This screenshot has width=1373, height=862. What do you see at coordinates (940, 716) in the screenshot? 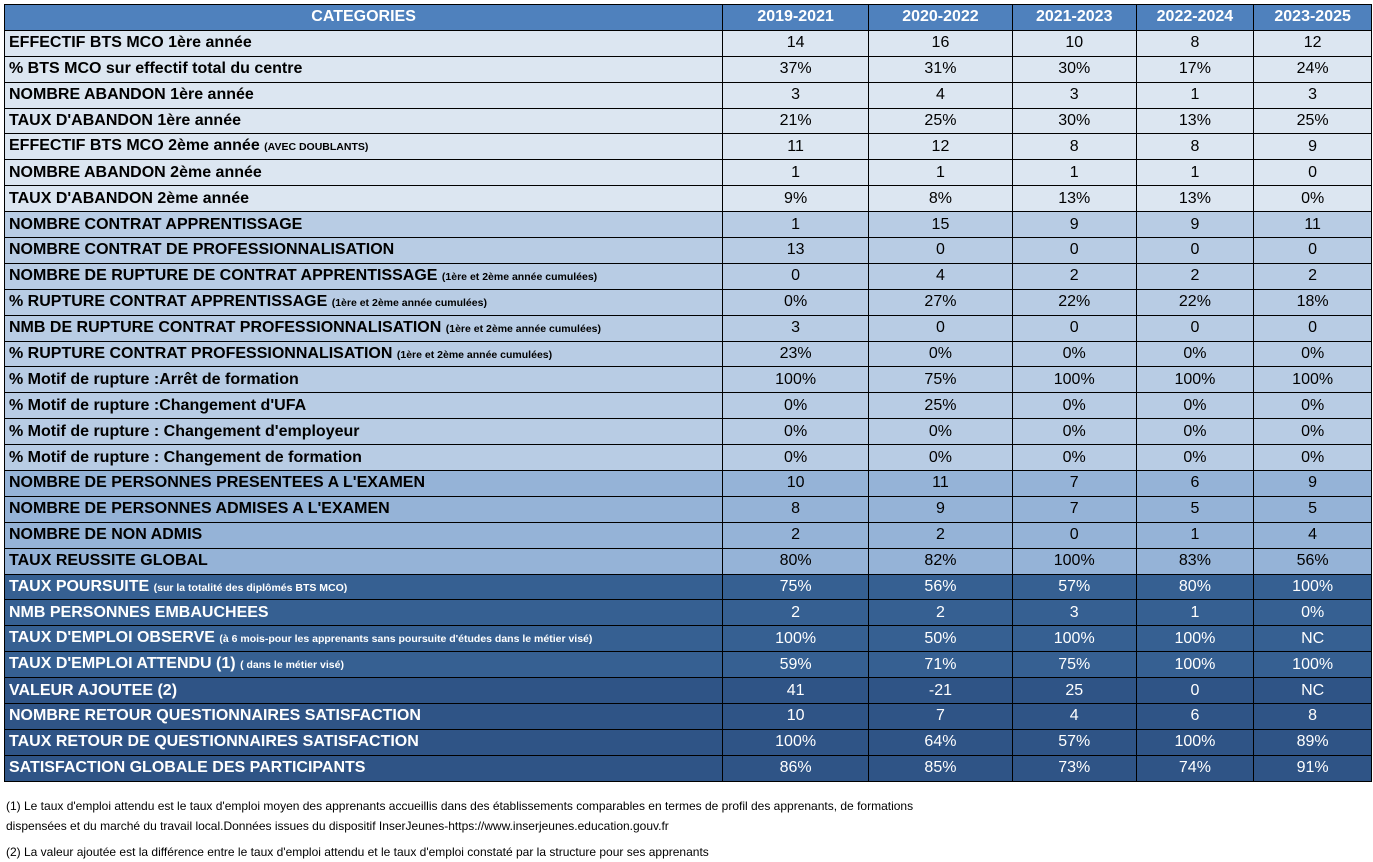
I see `value-cell: 7` at bounding box center [940, 716].